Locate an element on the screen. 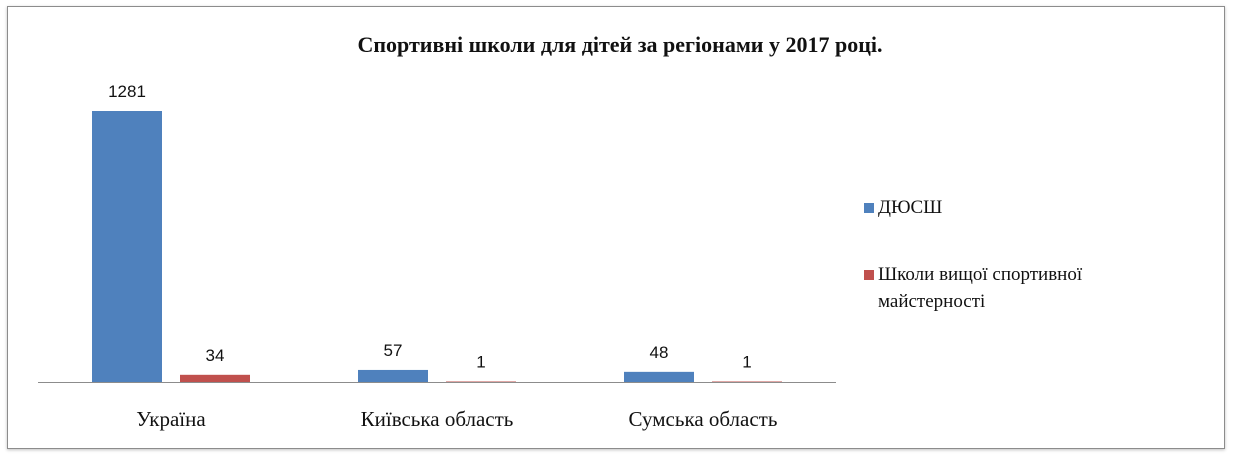 The width and height of the screenshot is (1233, 457). category-label: Україна is located at coordinates (171, 419).